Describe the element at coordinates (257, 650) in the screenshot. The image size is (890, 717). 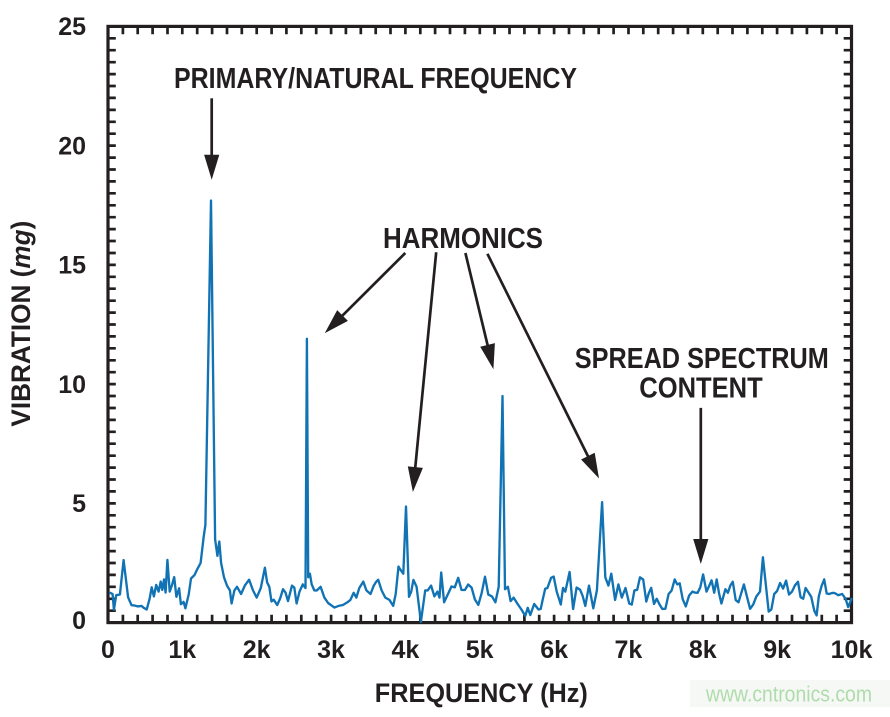
I see `svg-text: 2k` at that location.